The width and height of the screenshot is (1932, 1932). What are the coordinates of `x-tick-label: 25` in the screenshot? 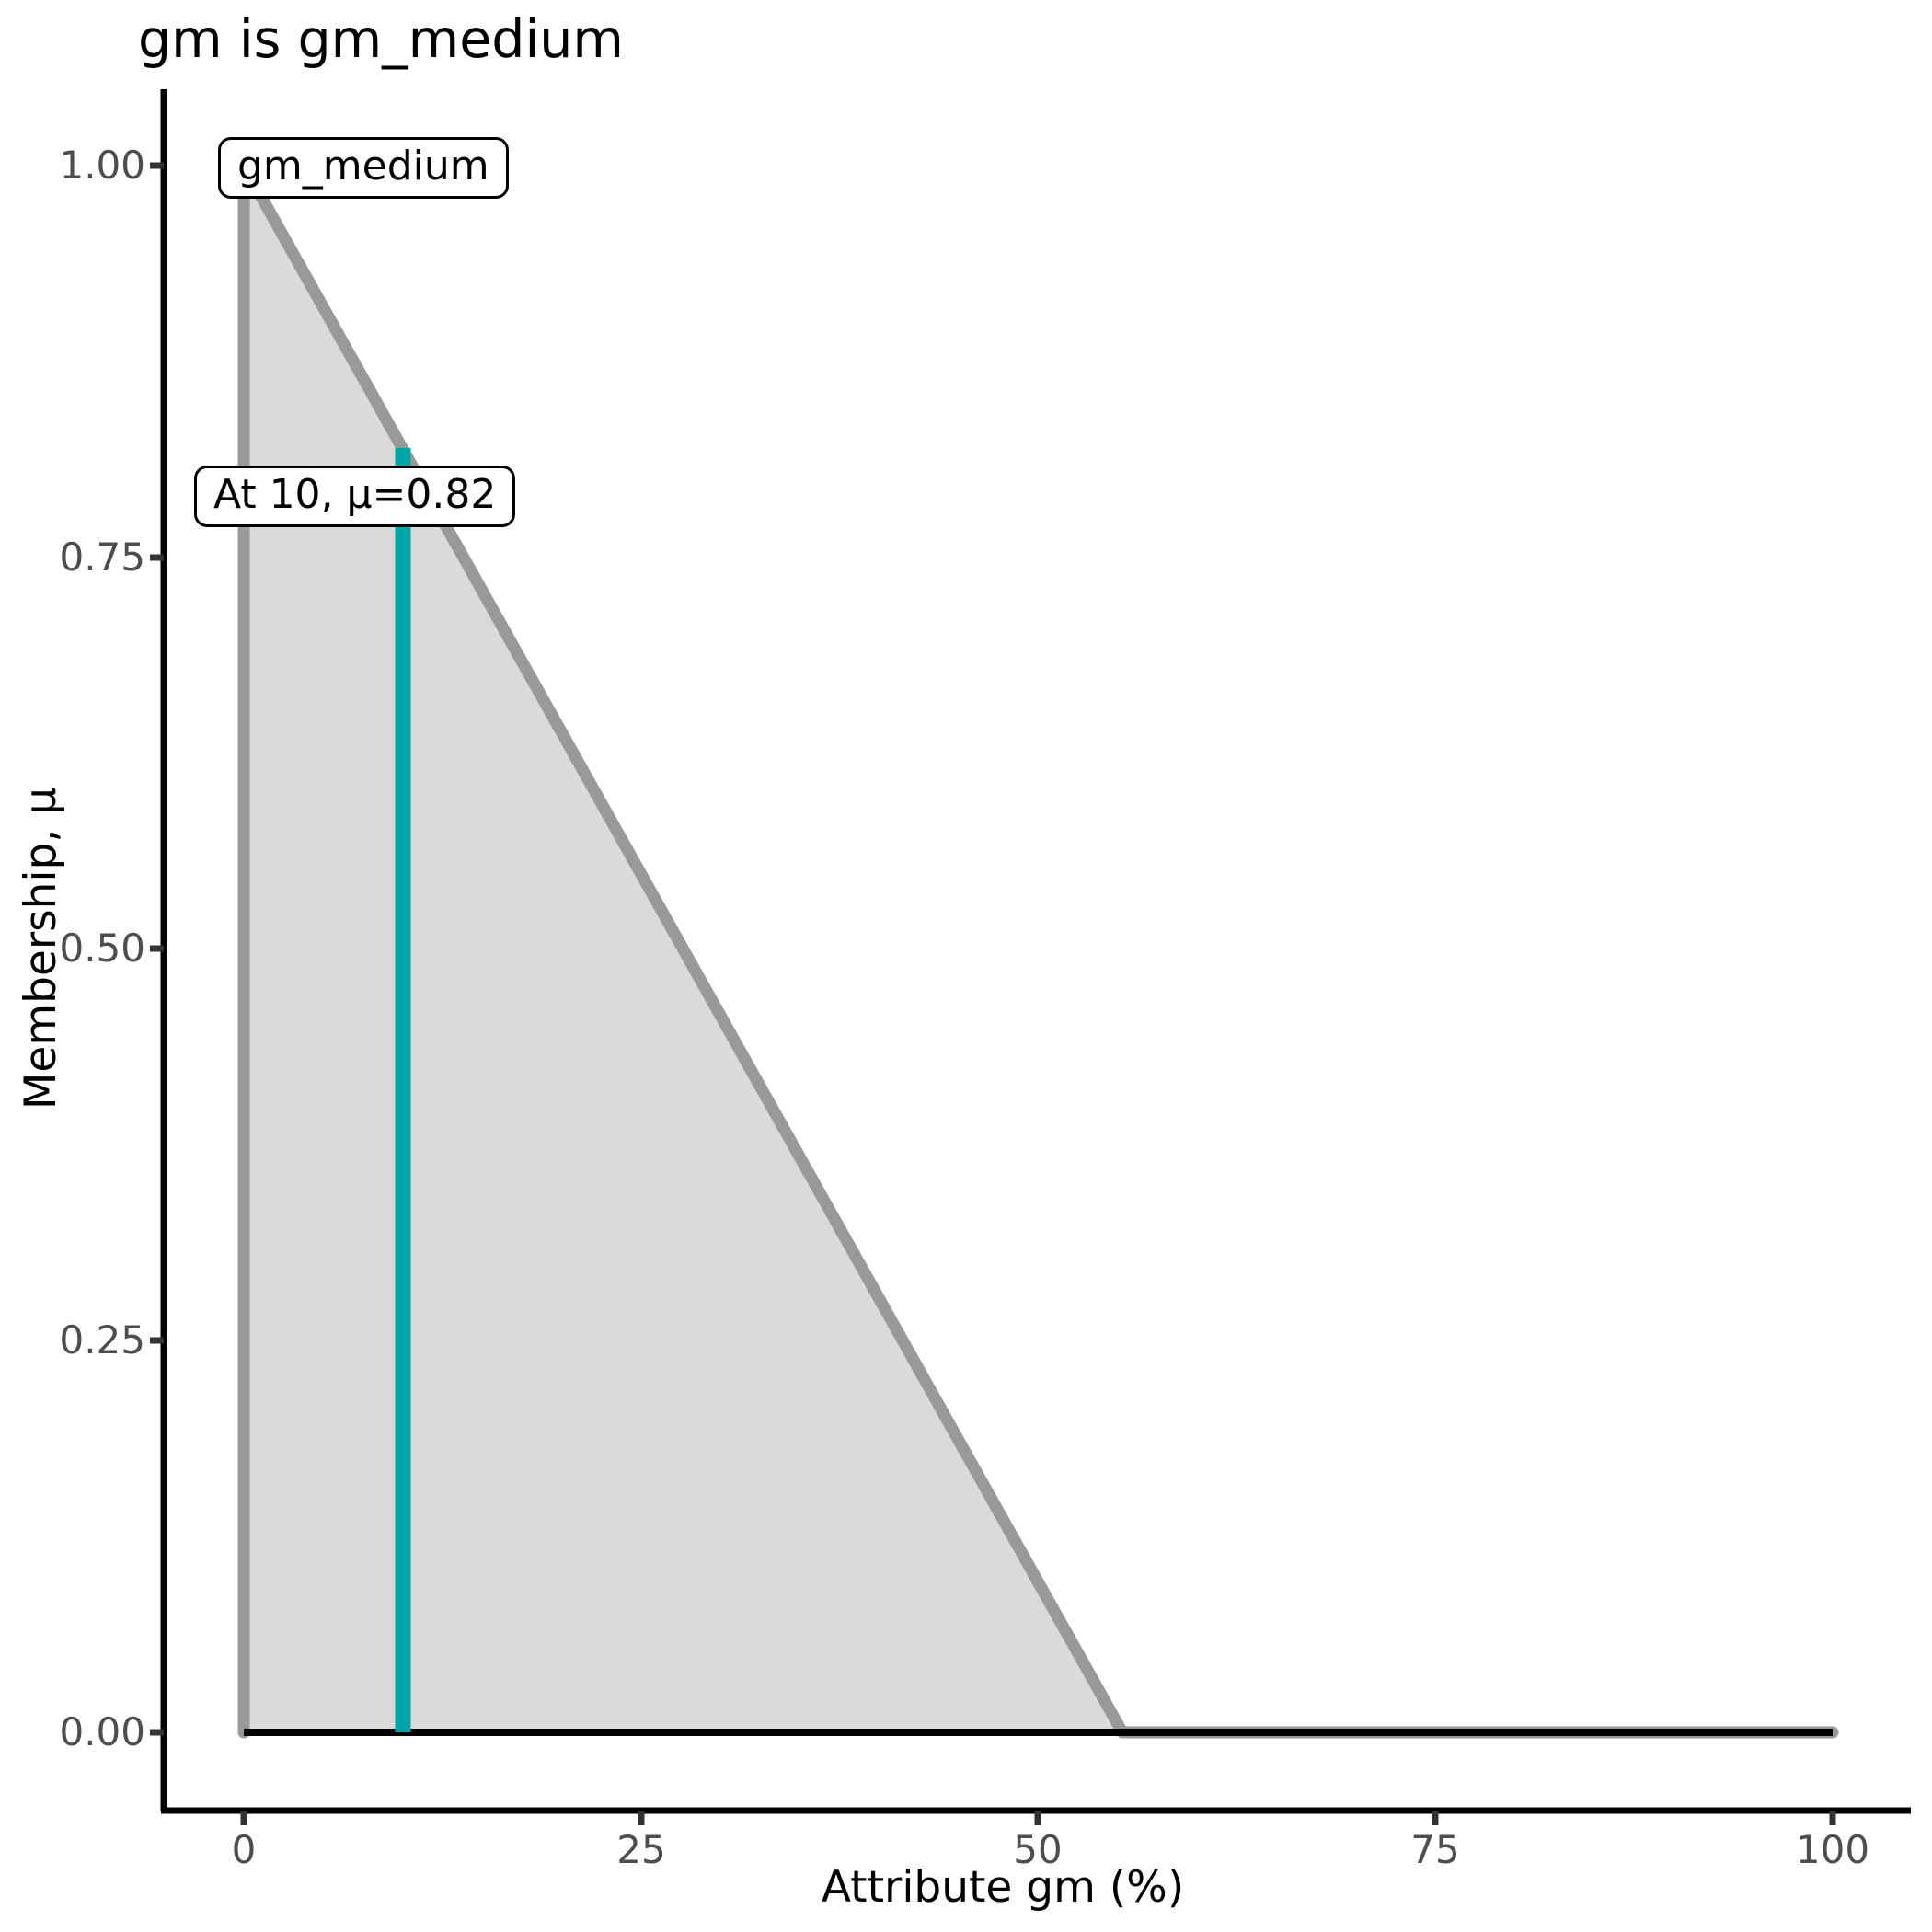 It's located at (641, 1849).